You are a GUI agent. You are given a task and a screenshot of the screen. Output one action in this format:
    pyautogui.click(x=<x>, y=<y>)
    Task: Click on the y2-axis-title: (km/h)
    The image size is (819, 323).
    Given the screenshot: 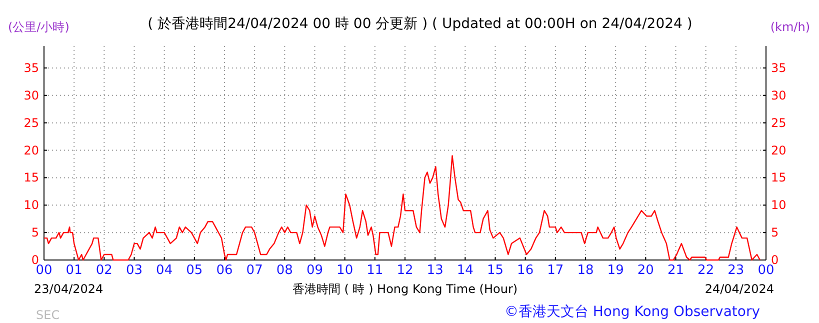 What is the action you would take?
    pyautogui.click(x=790, y=27)
    